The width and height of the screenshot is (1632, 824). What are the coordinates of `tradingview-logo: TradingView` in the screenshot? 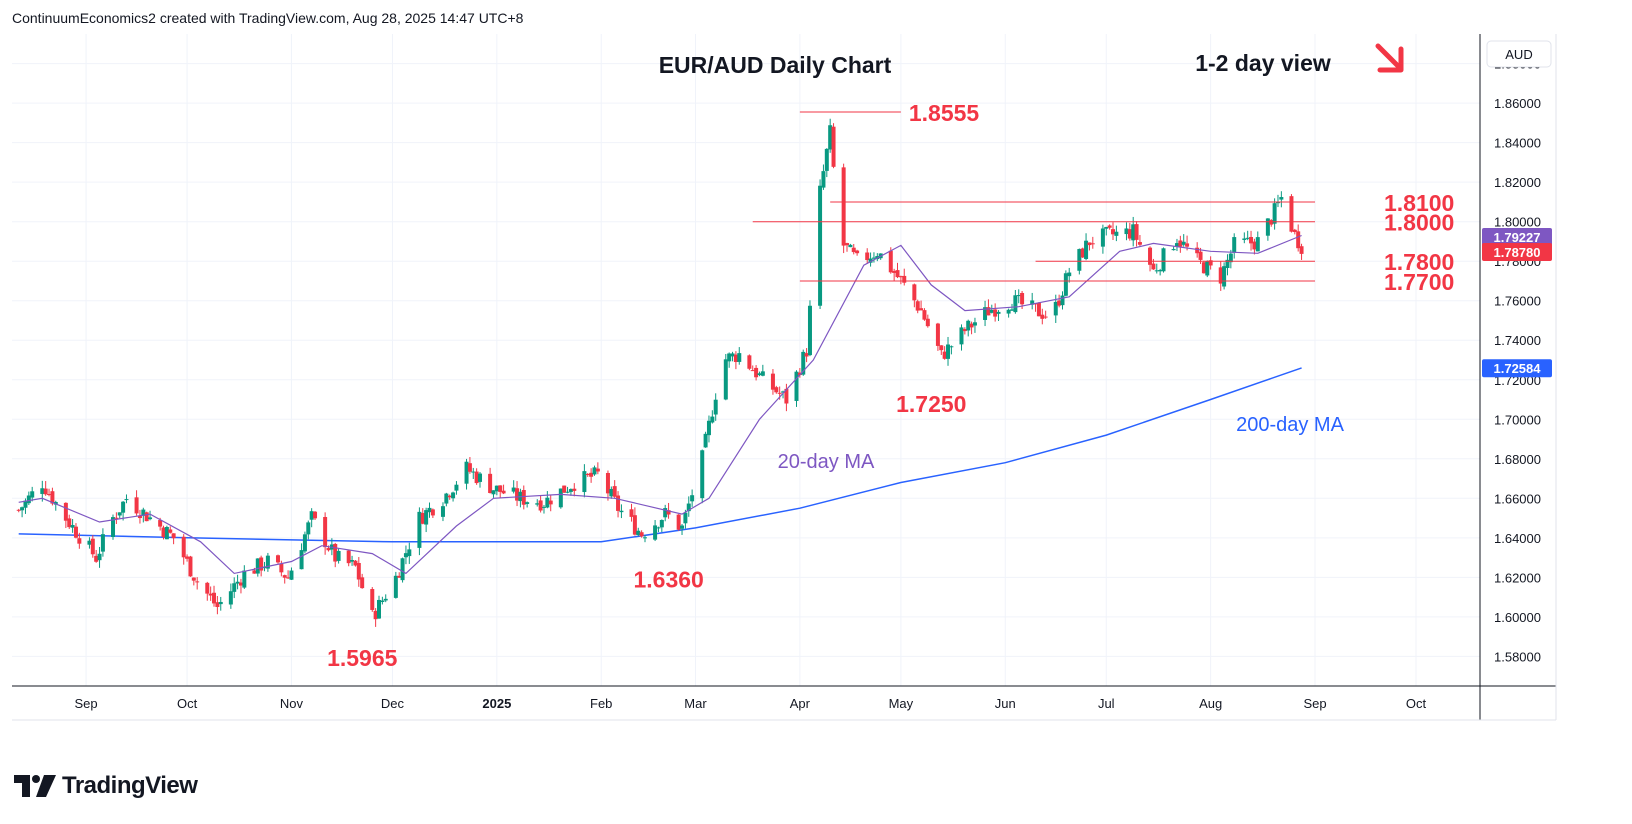 It's located at (106, 786).